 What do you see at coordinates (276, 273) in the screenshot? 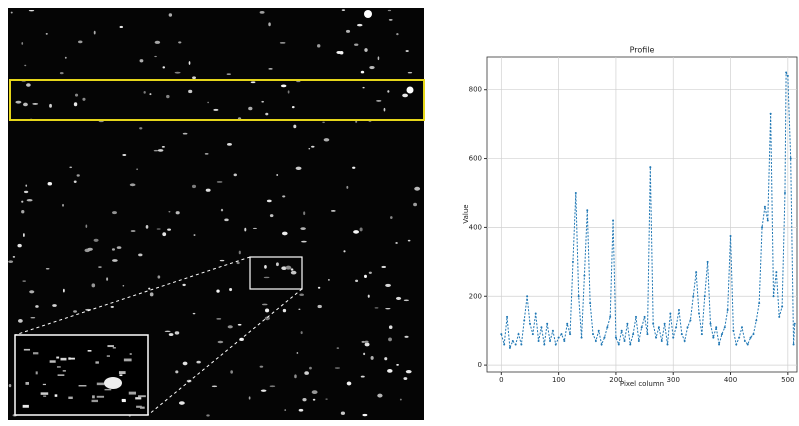
I see `zoom-region` at bounding box center [276, 273].